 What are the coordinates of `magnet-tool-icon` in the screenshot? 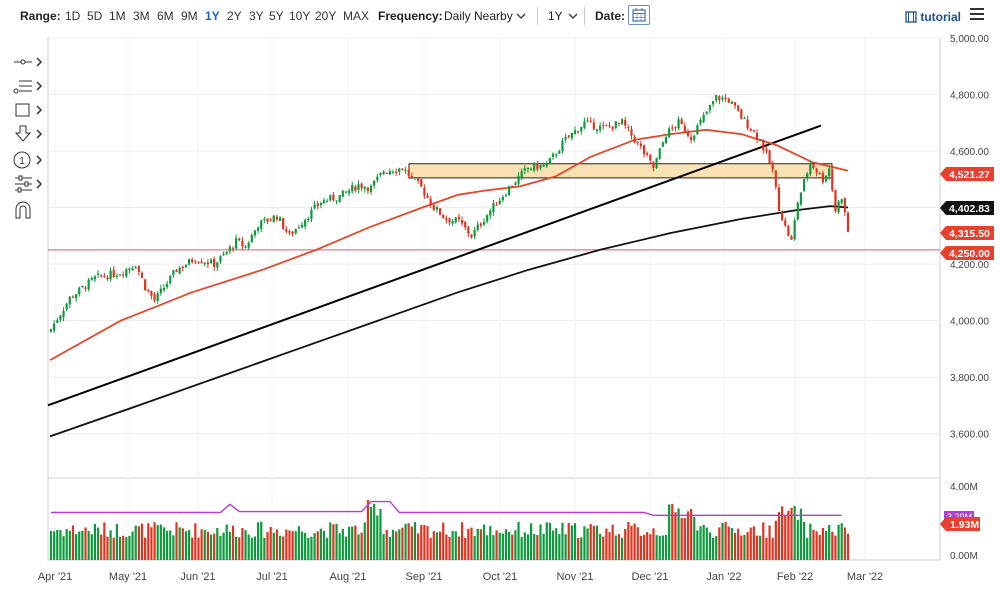 It's located at (29, 210).